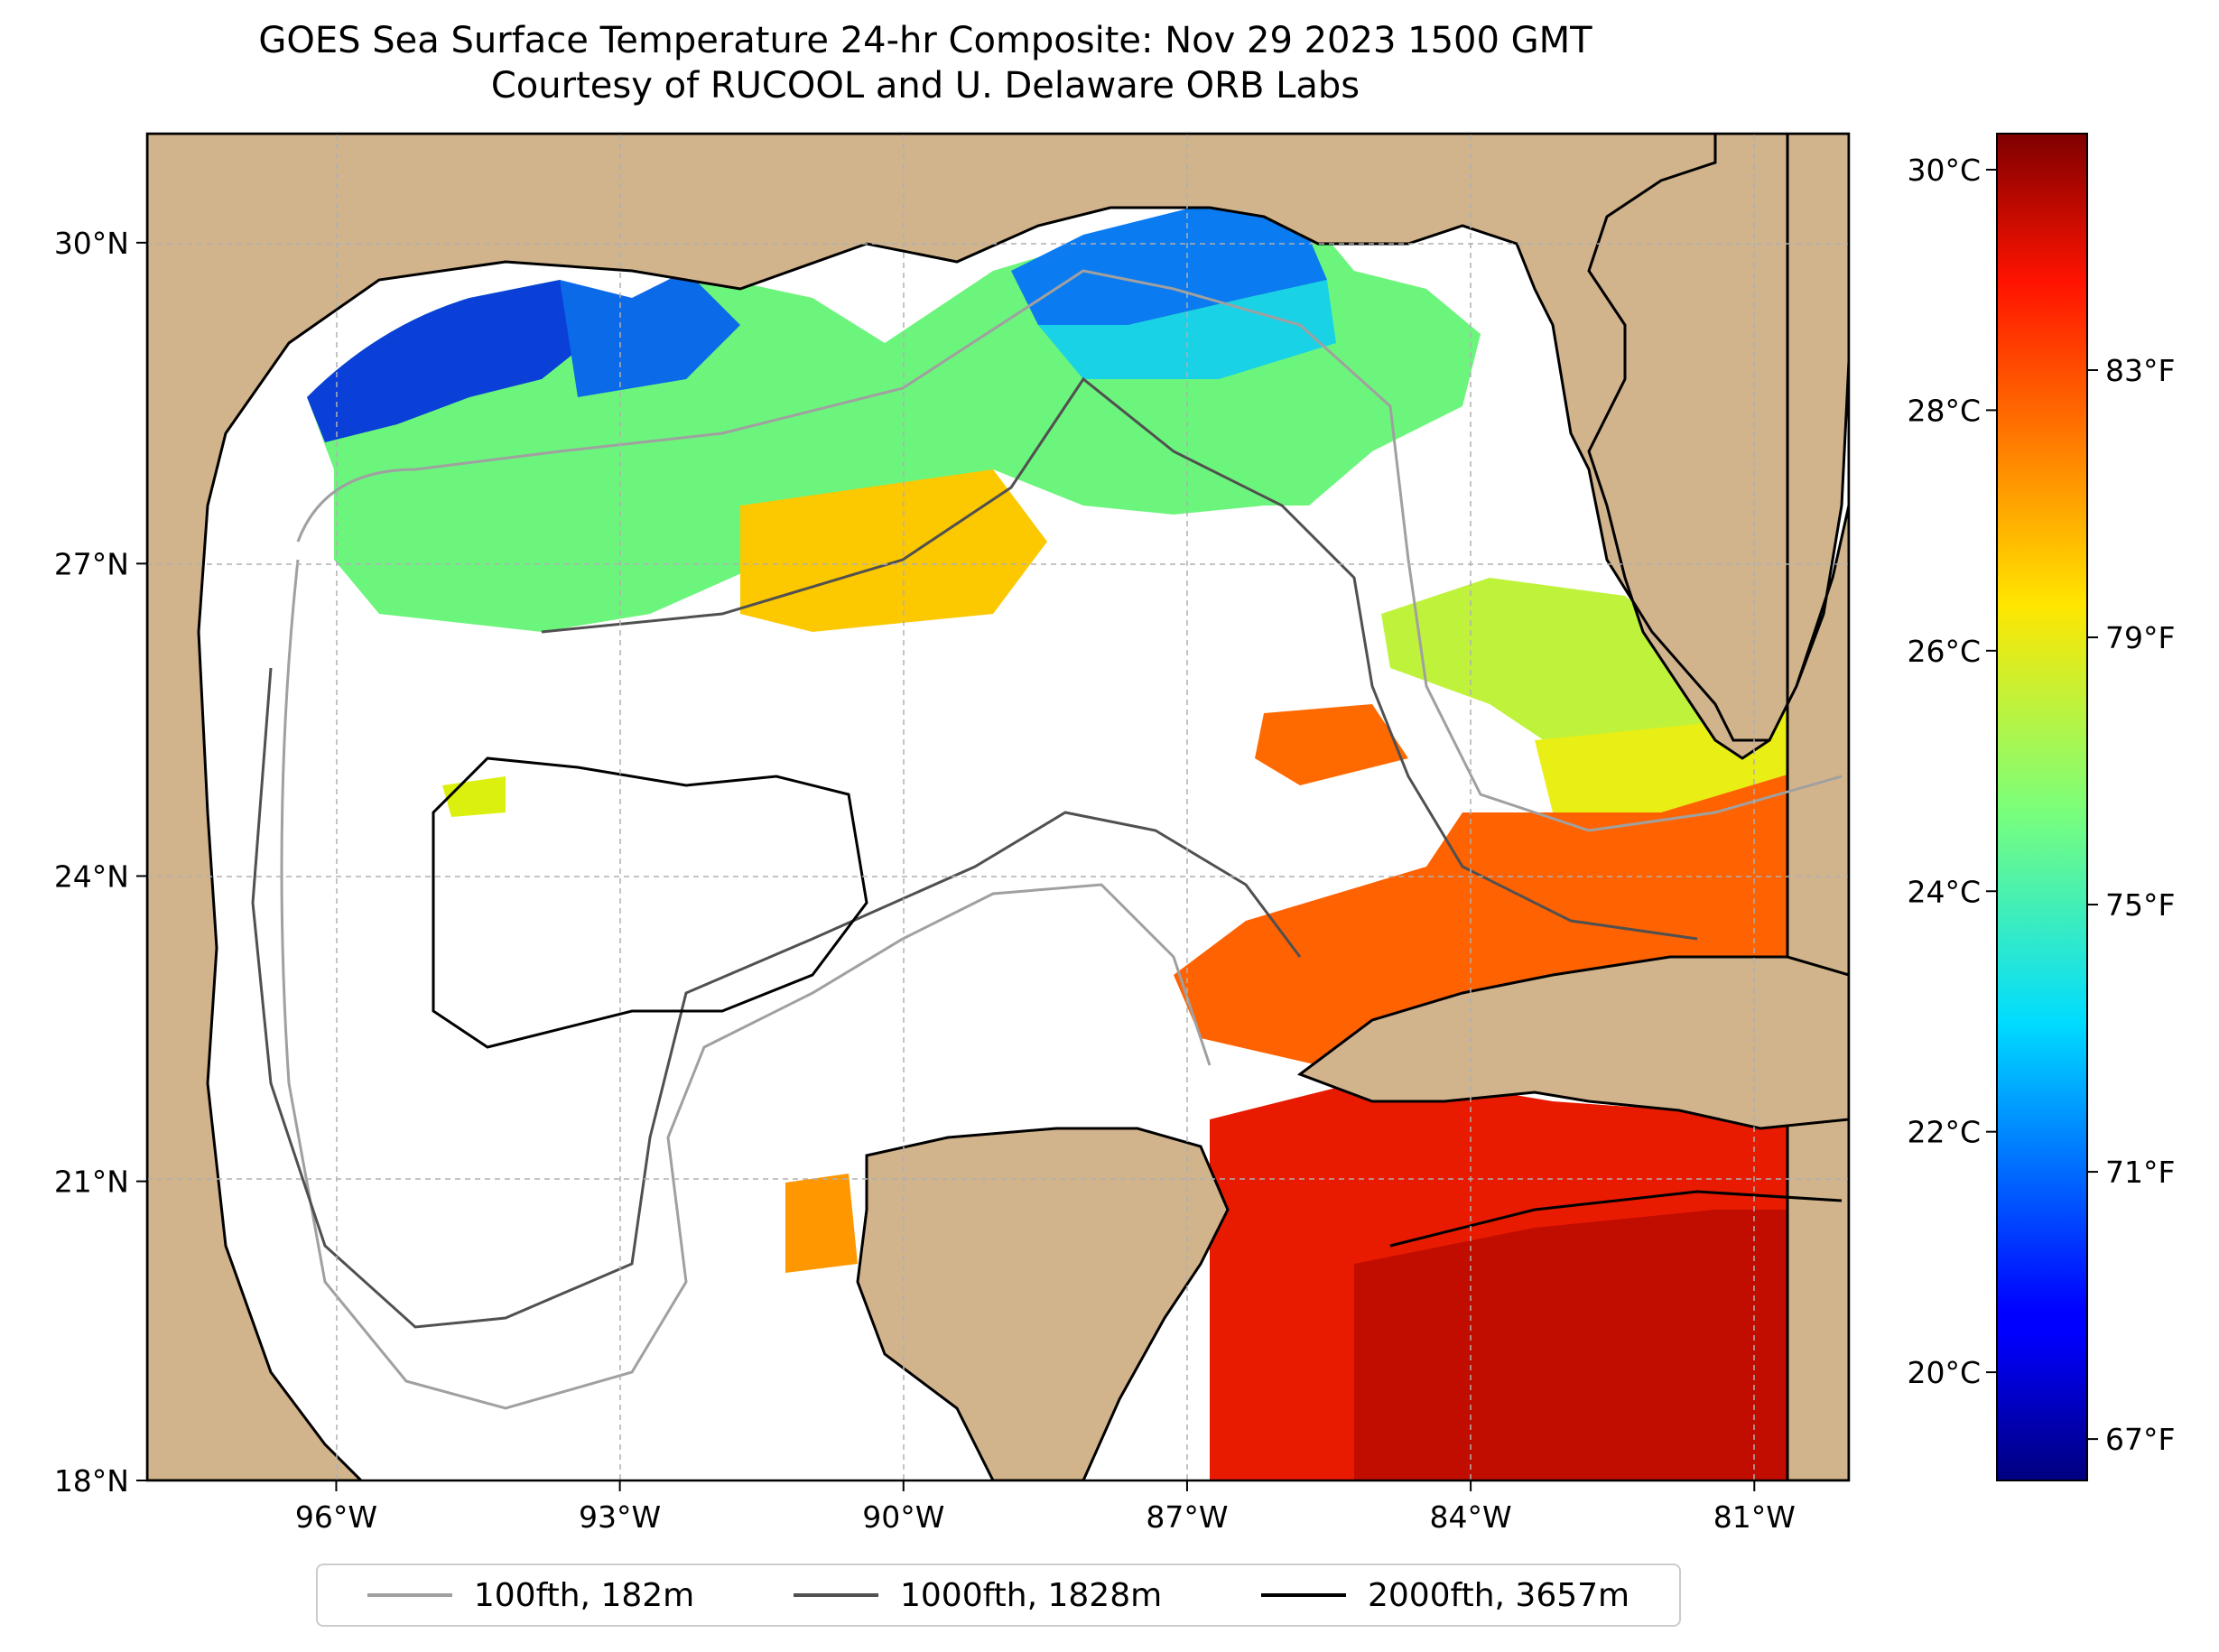 The image size is (2219, 1652). Describe the element at coordinates (1572, 1042) in the screenshot. I see `cuba` at that location.